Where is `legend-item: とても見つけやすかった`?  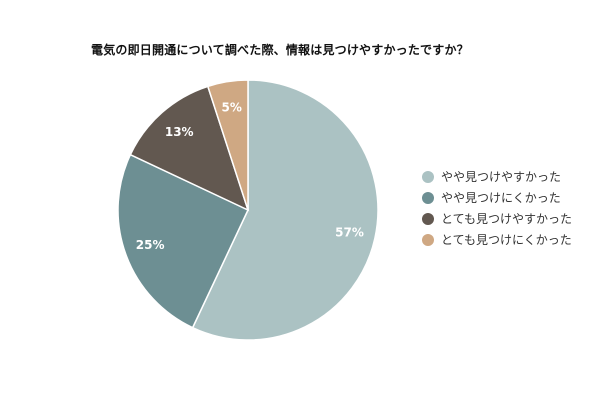
legend-item: とても見つけやすかった is located at coordinates (497, 218).